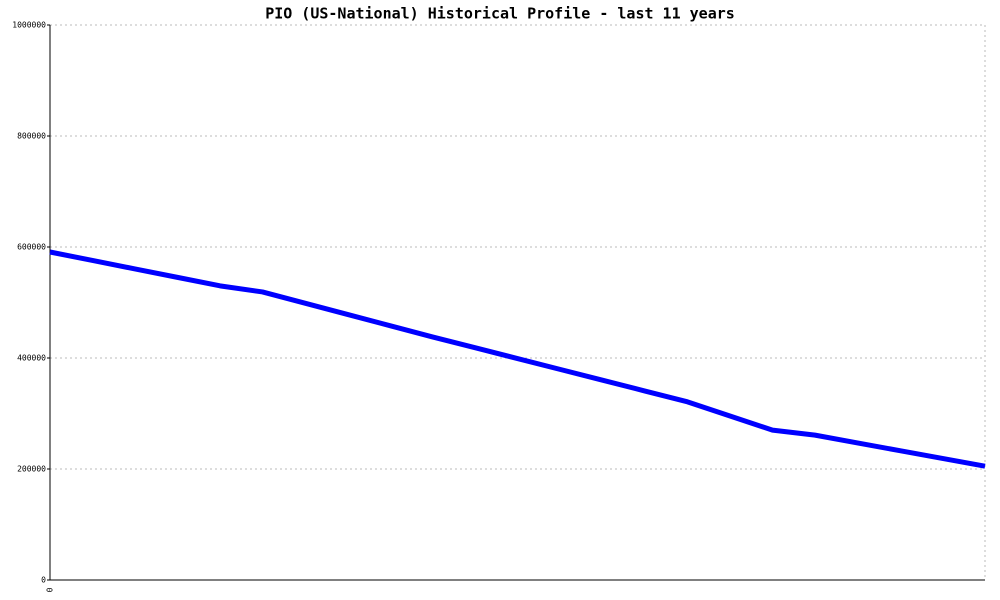 The width and height of the screenshot is (1000, 600). What do you see at coordinates (31, 469) in the screenshot?
I see `y-tick-label: 200000` at bounding box center [31, 469].